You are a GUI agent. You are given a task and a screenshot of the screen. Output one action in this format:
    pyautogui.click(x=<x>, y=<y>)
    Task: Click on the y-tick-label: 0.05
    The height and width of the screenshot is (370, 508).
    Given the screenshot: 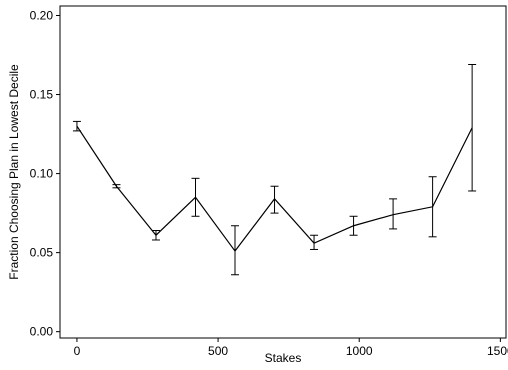 What is the action you would take?
    pyautogui.click(x=42, y=253)
    